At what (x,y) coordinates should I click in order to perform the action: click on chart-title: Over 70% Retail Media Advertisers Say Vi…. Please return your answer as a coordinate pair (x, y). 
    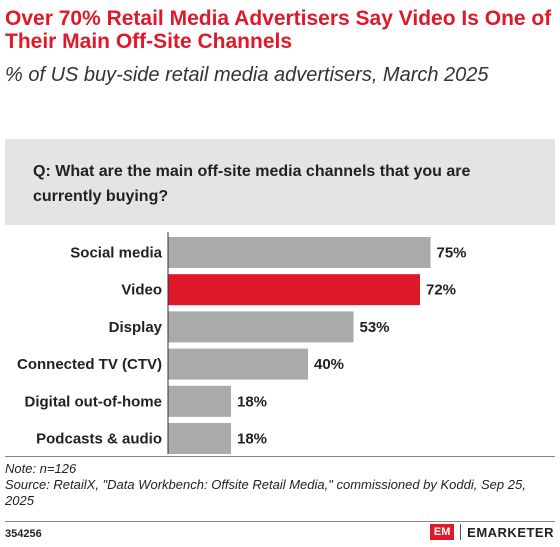
    Looking at the image, I should click on (278, 30).